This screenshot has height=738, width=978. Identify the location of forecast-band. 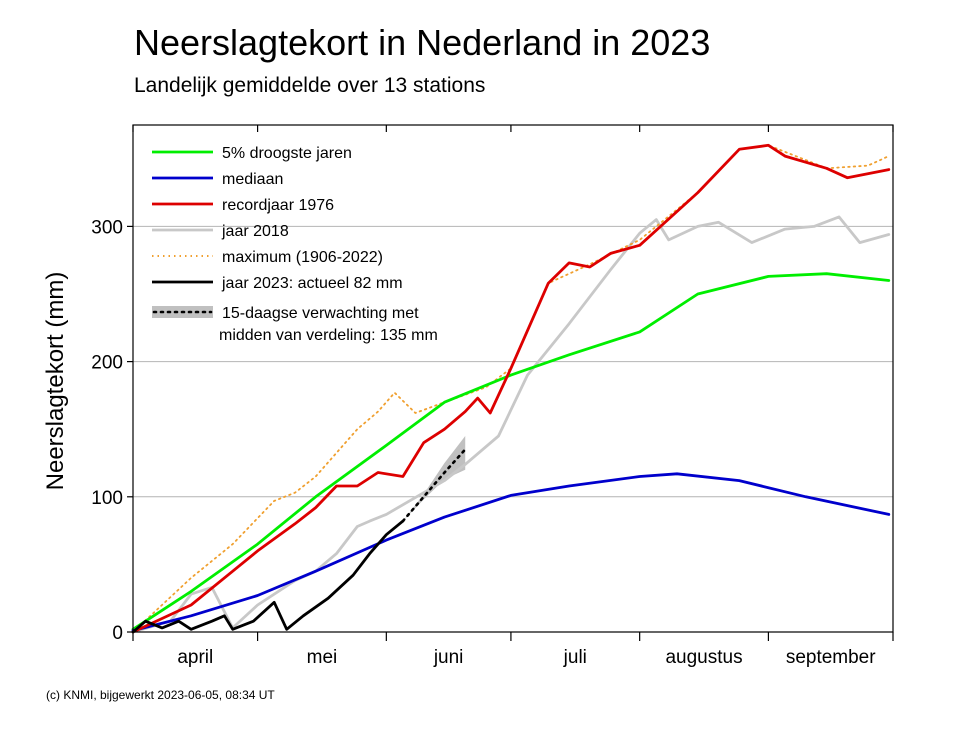
(434, 478).